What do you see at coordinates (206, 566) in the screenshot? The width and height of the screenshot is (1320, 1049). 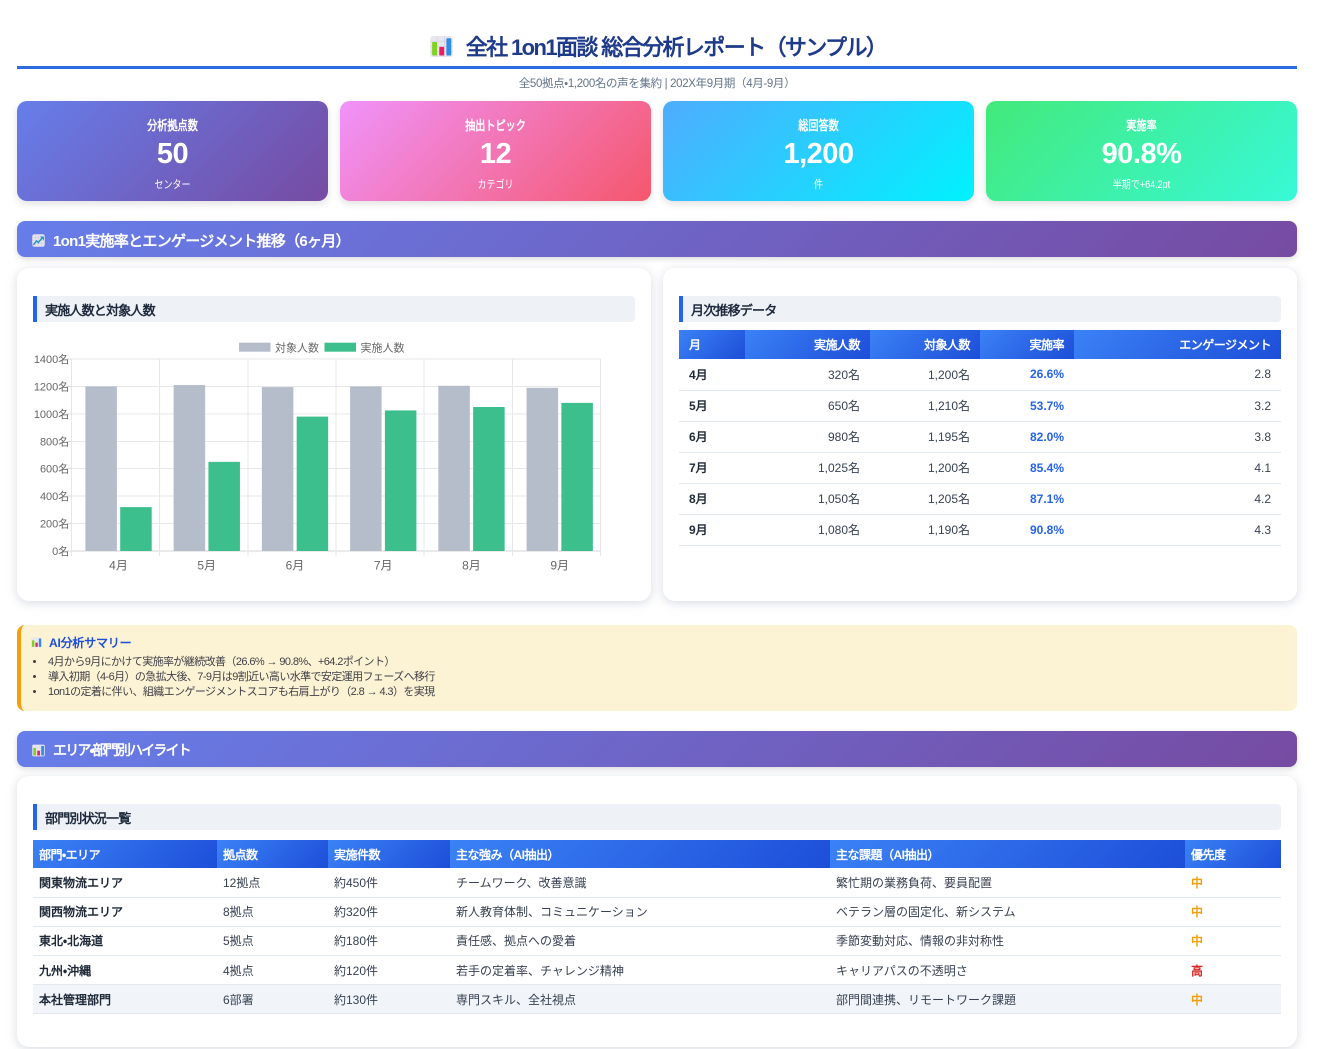 I see `svg-text: 5月` at bounding box center [206, 566].